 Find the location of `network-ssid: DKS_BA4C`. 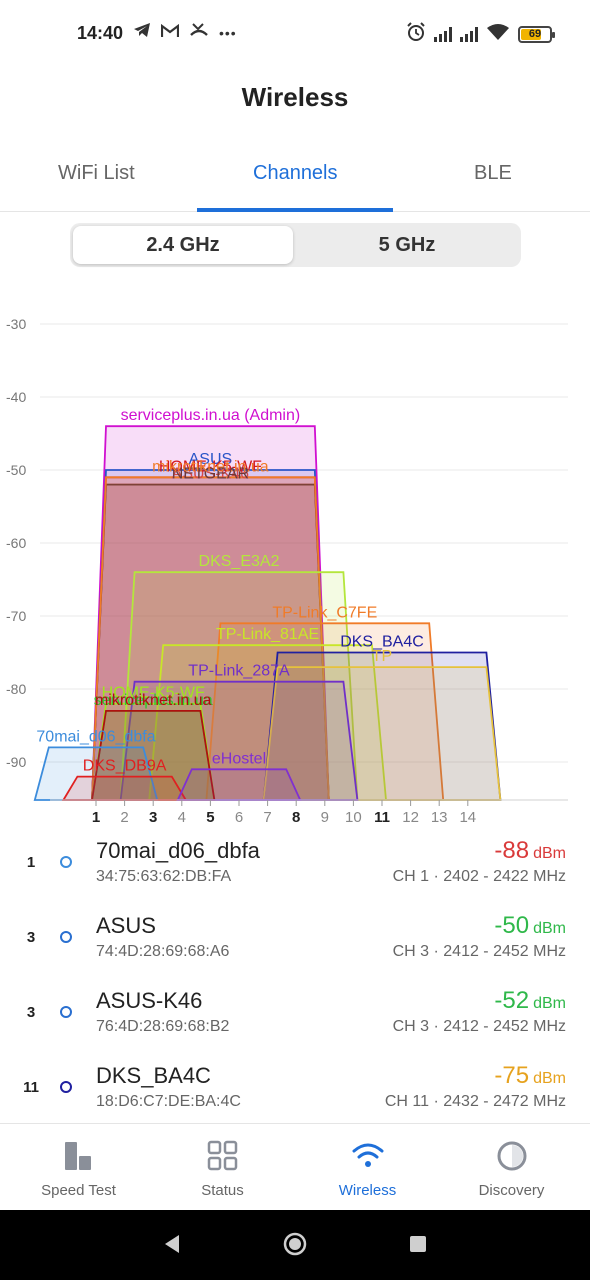

network-ssid: DKS_BA4C is located at coordinates (153, 1075).